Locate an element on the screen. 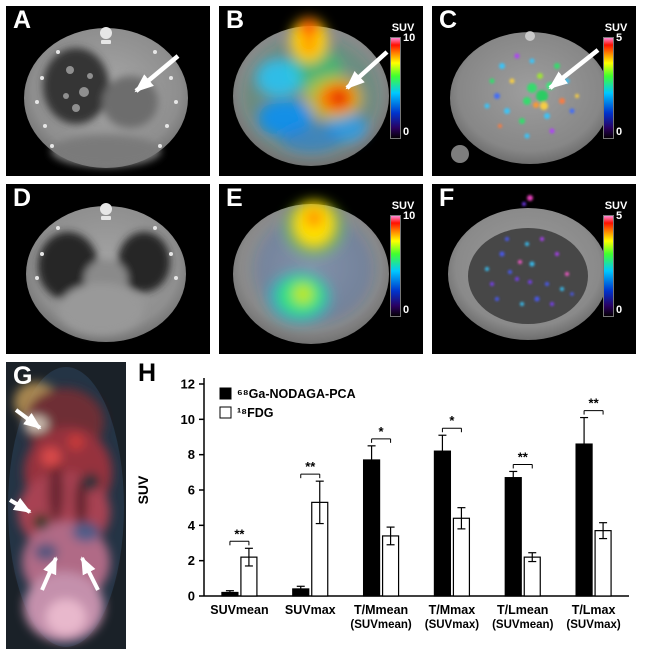 Image resolution: width=645 pixels, height=655 pixels. pointer-arrow-icons is located at coordinates (54, 499).